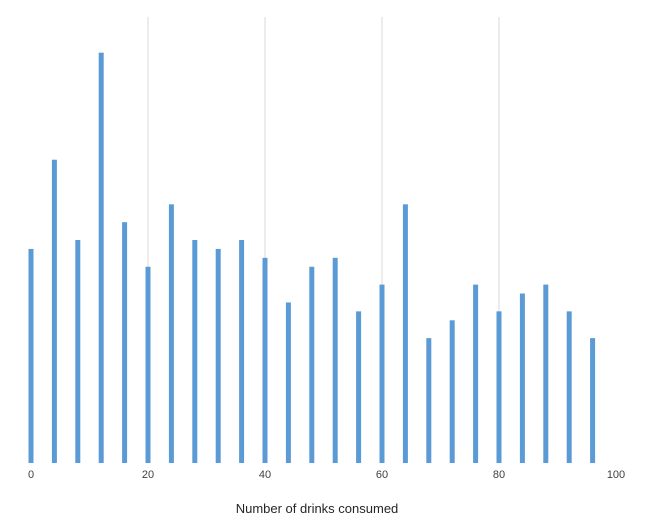  I want to click on x-tick-label-80: 80, so click(499, 475).